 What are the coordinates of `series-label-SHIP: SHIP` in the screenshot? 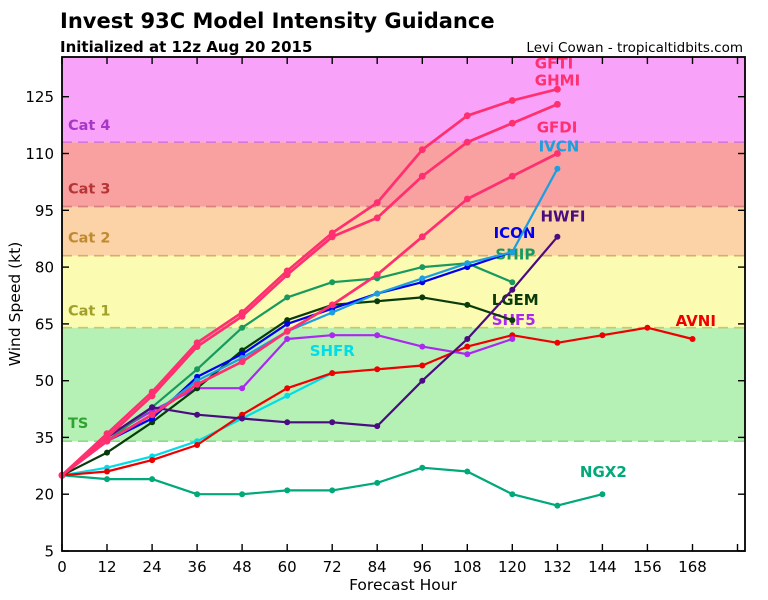 It's located at (515, 255).